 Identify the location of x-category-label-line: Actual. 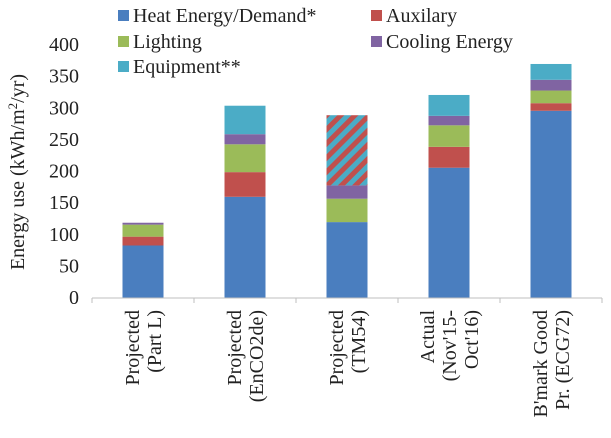
(428, 337).